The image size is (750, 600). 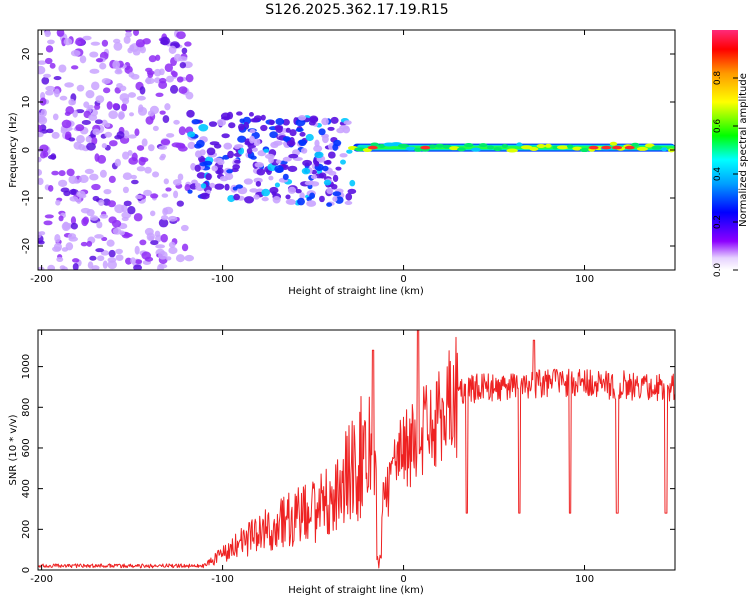 I want to click on x-tick-label: -200, so click(x=41, y=579).